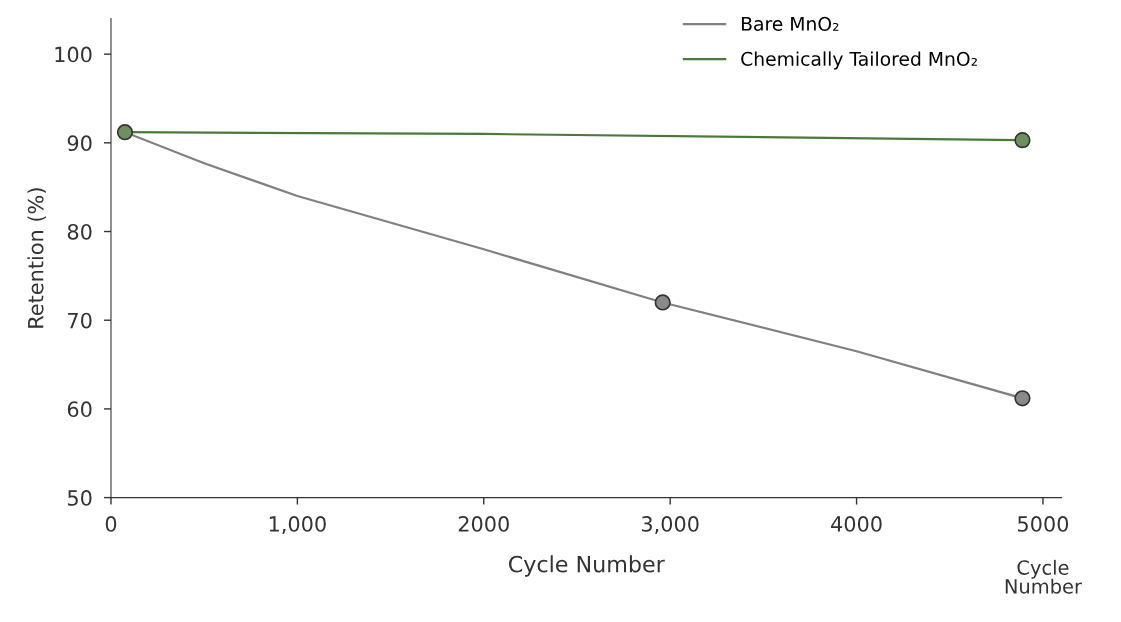 The width and height of the screenshot is (1121, 622). What do you see at coordinates (856, 524) in the screenshot?
I see `x-tick-label: 4000` at bounding box center [856, 524].